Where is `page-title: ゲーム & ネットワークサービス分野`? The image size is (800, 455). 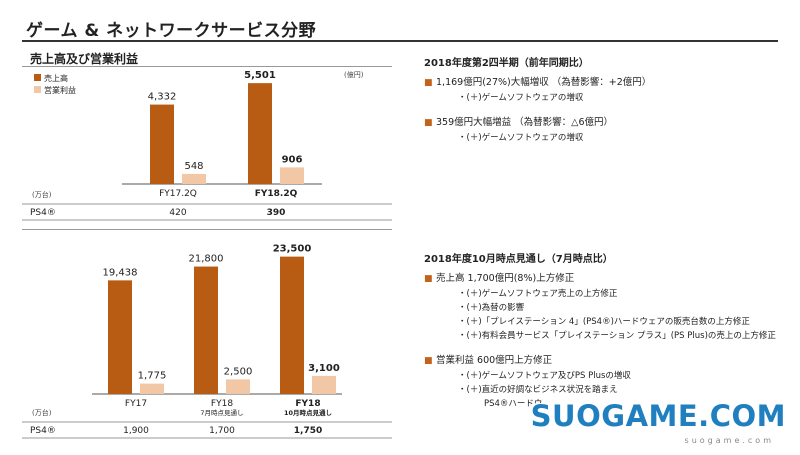 page-title: ゲーム & ネットワークサービス分野 is located at coordinates (171, 31).